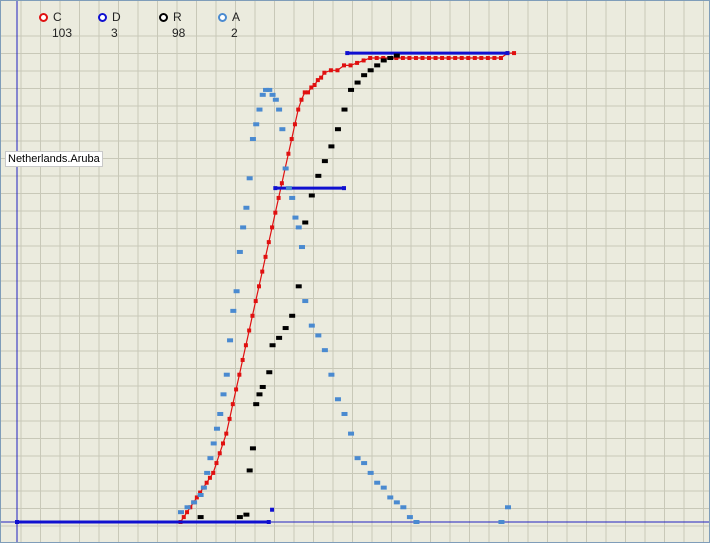  Describe the element at coordinates (114, 33) in the screenshot. I see `legend-count: 3` at that location.